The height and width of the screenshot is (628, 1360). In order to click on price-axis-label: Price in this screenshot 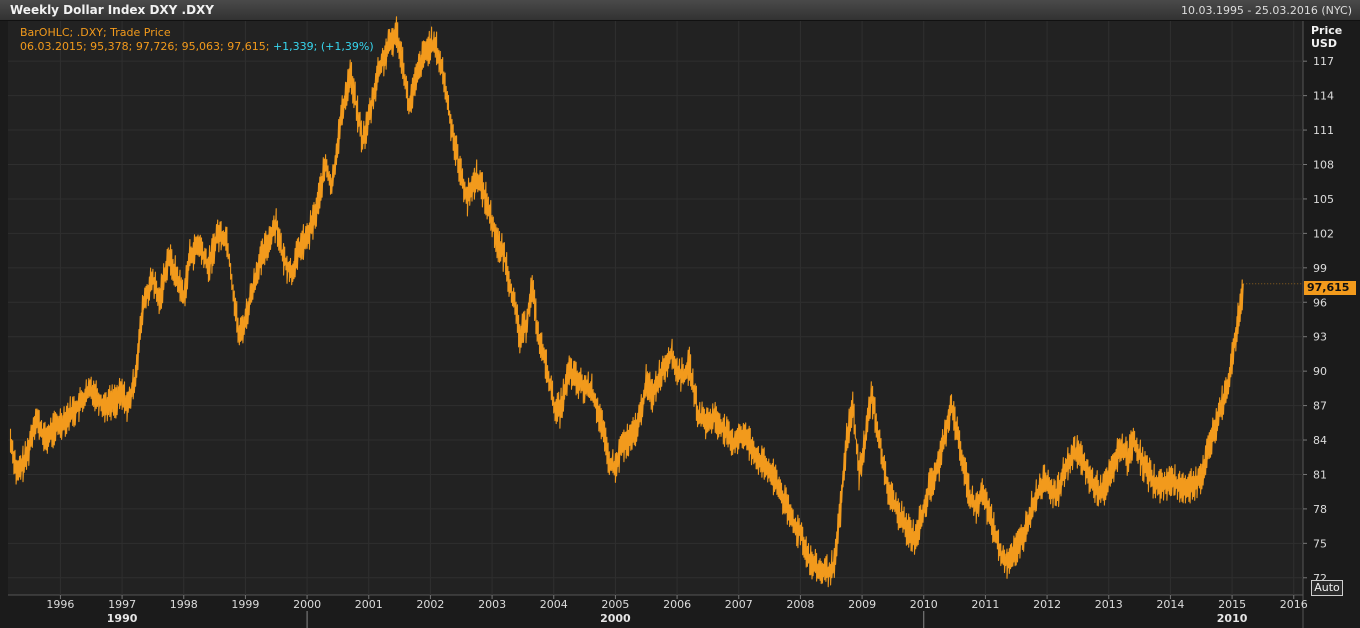, I will do `click(1327, 30)`.